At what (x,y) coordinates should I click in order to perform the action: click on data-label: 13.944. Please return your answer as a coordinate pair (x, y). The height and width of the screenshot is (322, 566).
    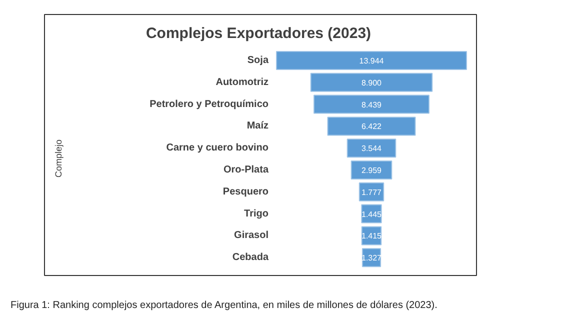
    Looking at the image, I should click on (371, 61).